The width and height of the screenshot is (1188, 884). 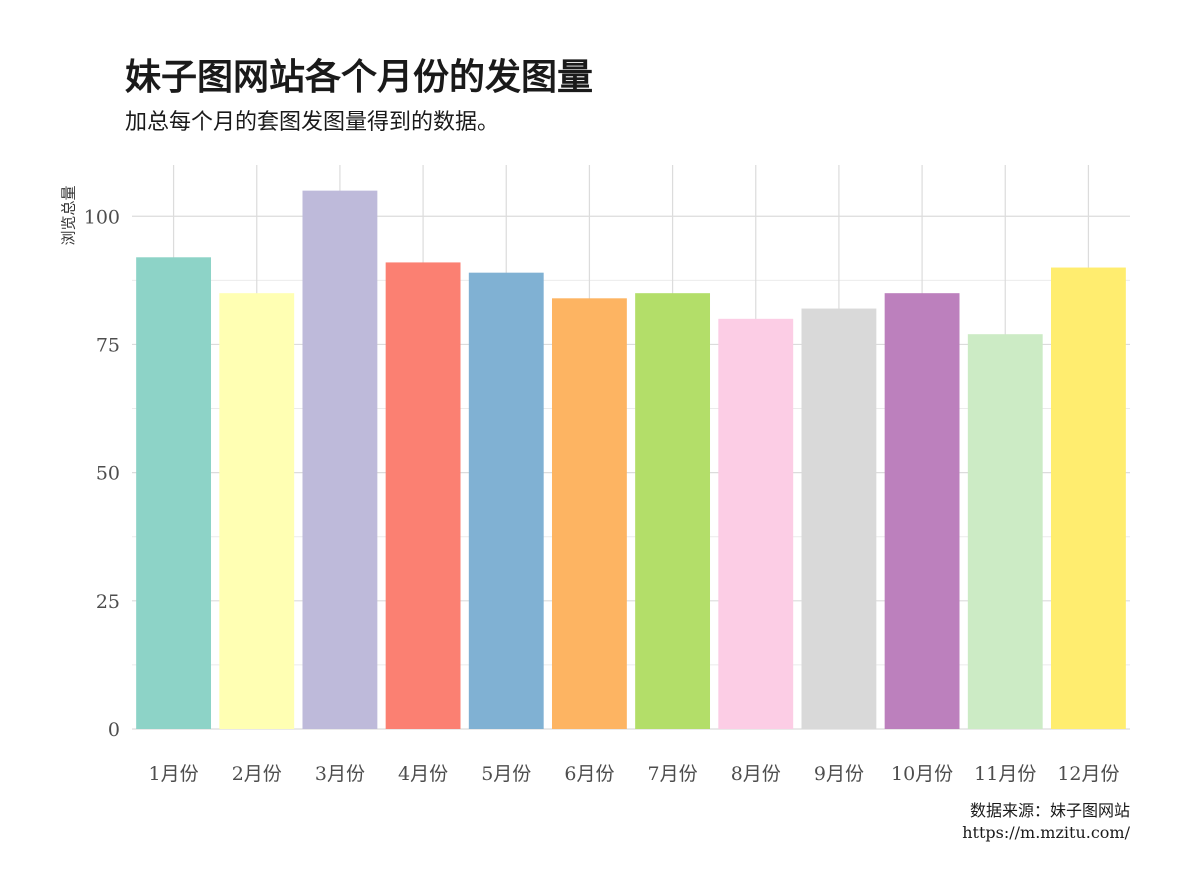 I want to click on chart-caption: 数据来源：妹子图网站 https://m.mzitu.com/, so click(x=1046, y=822).